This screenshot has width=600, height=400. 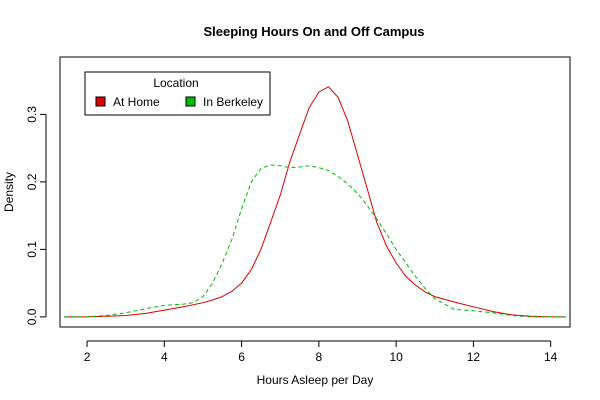 What do you see at coordinates (32, 114) in the screenshot?
I see `y-tick-label: 0.3` at bounding box center [32, 114].